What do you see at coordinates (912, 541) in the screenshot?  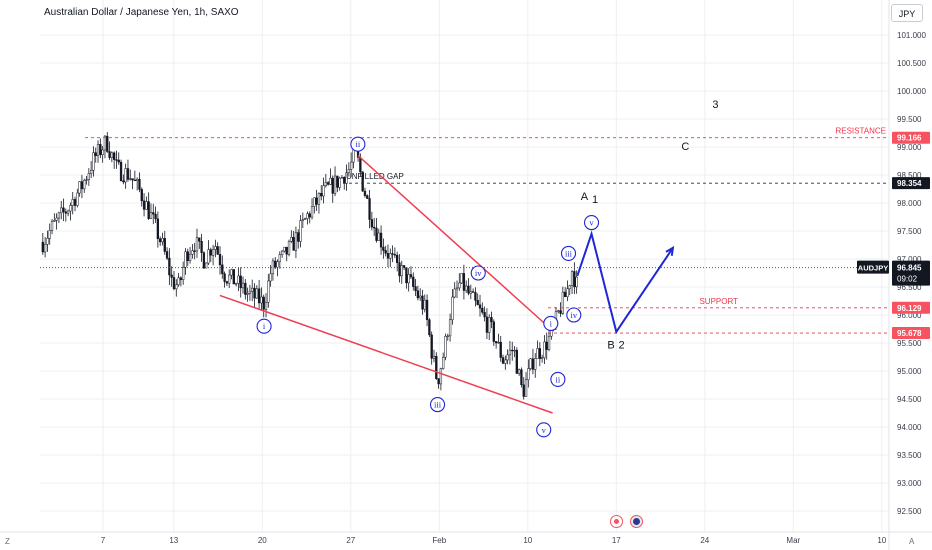 I see `auto-scale-button: A` at bounding box center [912, 541].